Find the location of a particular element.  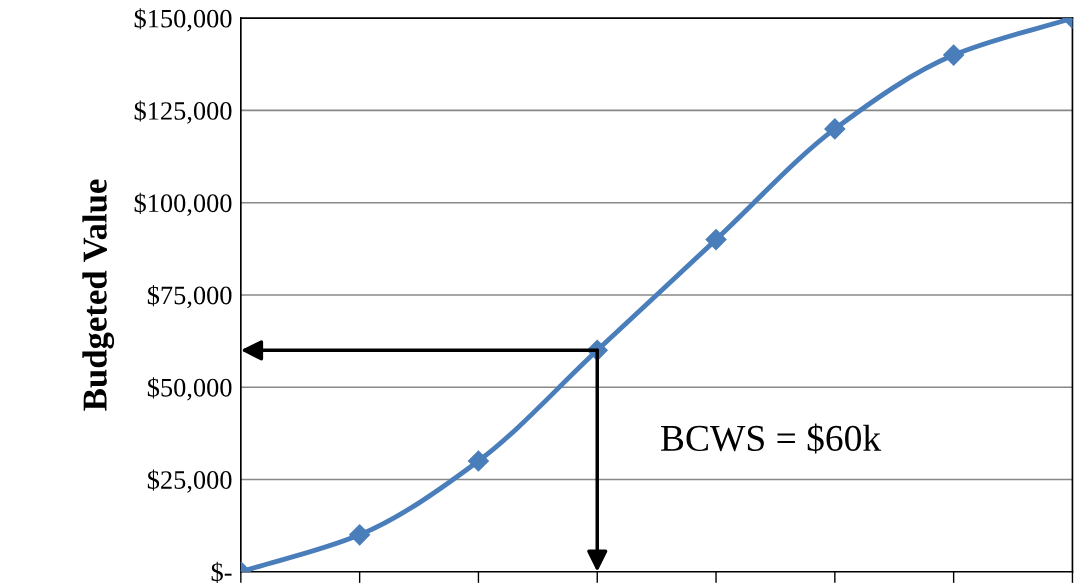

y-tick-label: $50,000 is located at coordinates (189, 389).